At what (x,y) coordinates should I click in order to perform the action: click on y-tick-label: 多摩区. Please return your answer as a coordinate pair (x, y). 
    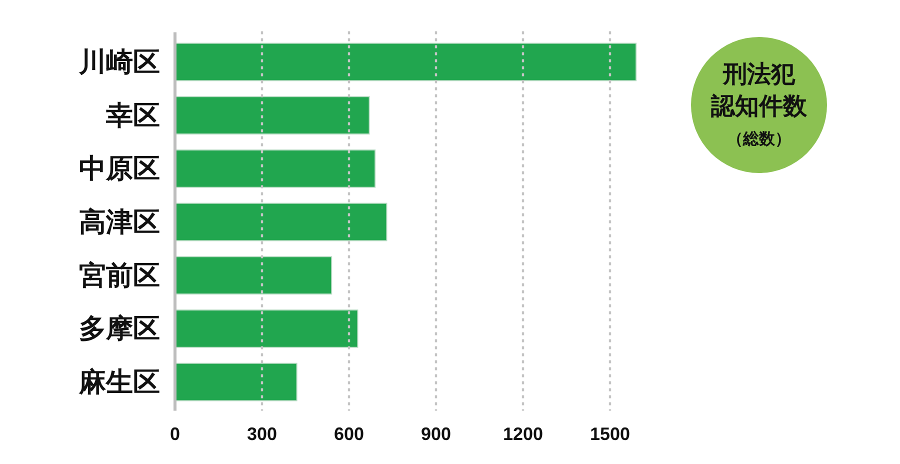
    Looking at the image, I should click on (119, 329).